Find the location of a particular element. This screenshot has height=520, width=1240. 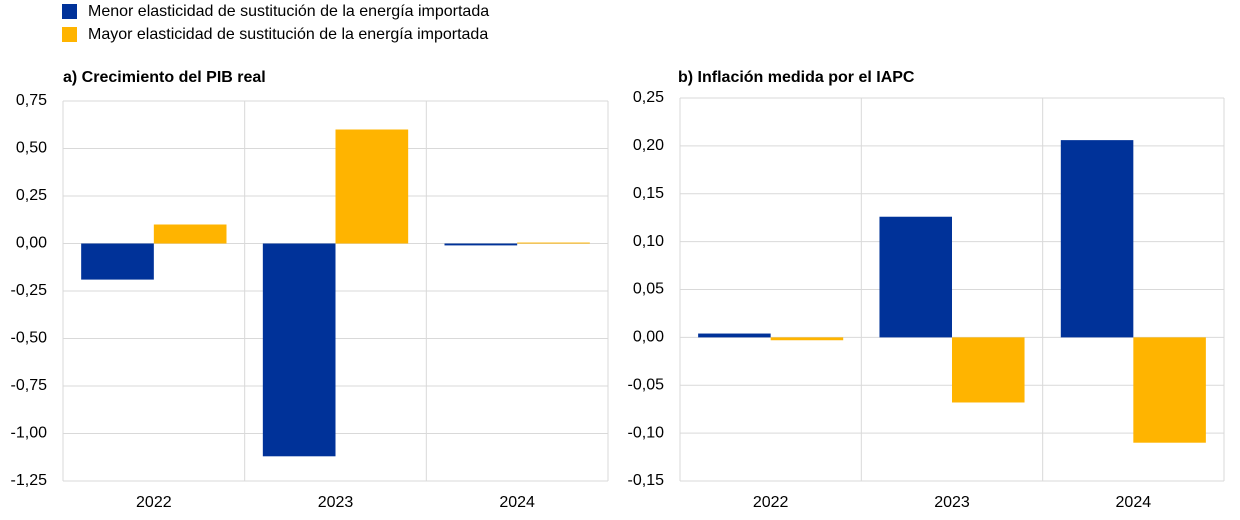

y-tick-label: -0,05 is located at coordinates (646, 384).